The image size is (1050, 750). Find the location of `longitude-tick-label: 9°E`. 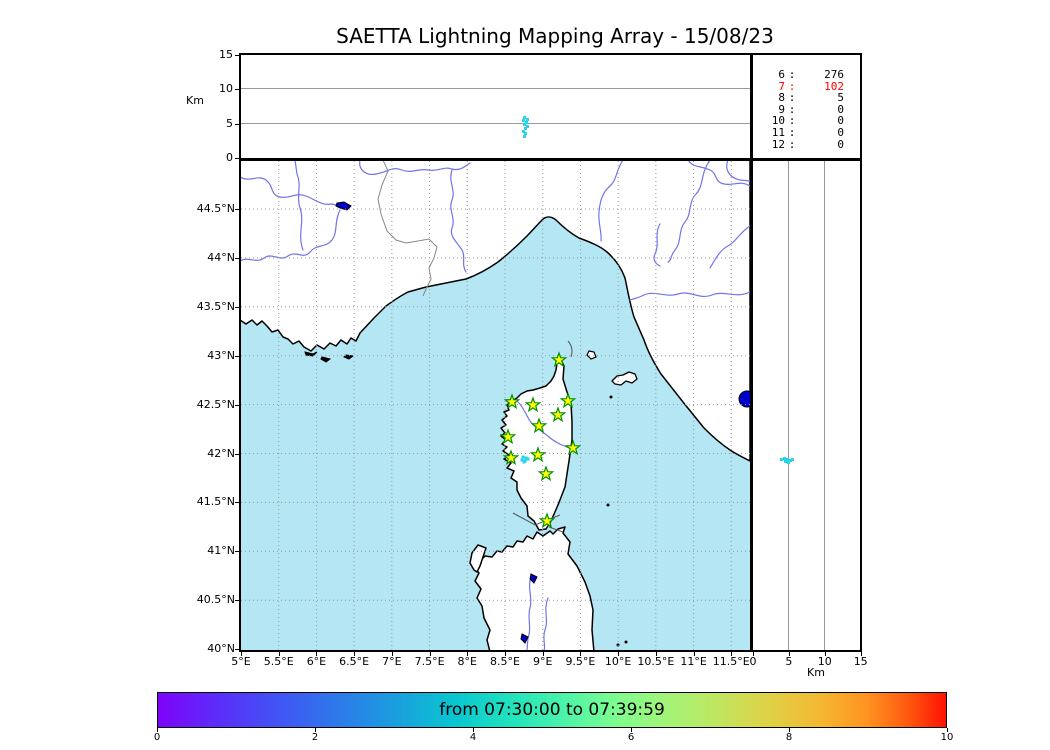

longitude-tick-label: 9°E is located at coordinates (542, 661).